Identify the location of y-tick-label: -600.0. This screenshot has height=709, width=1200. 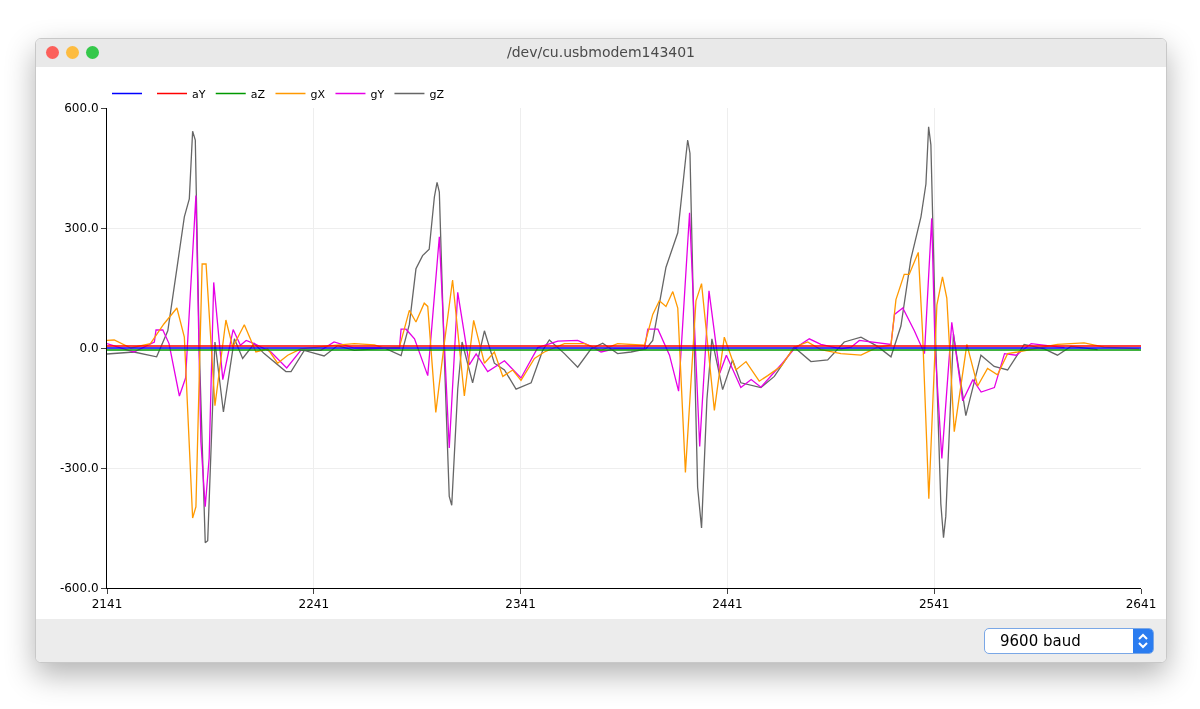
(79, 588).